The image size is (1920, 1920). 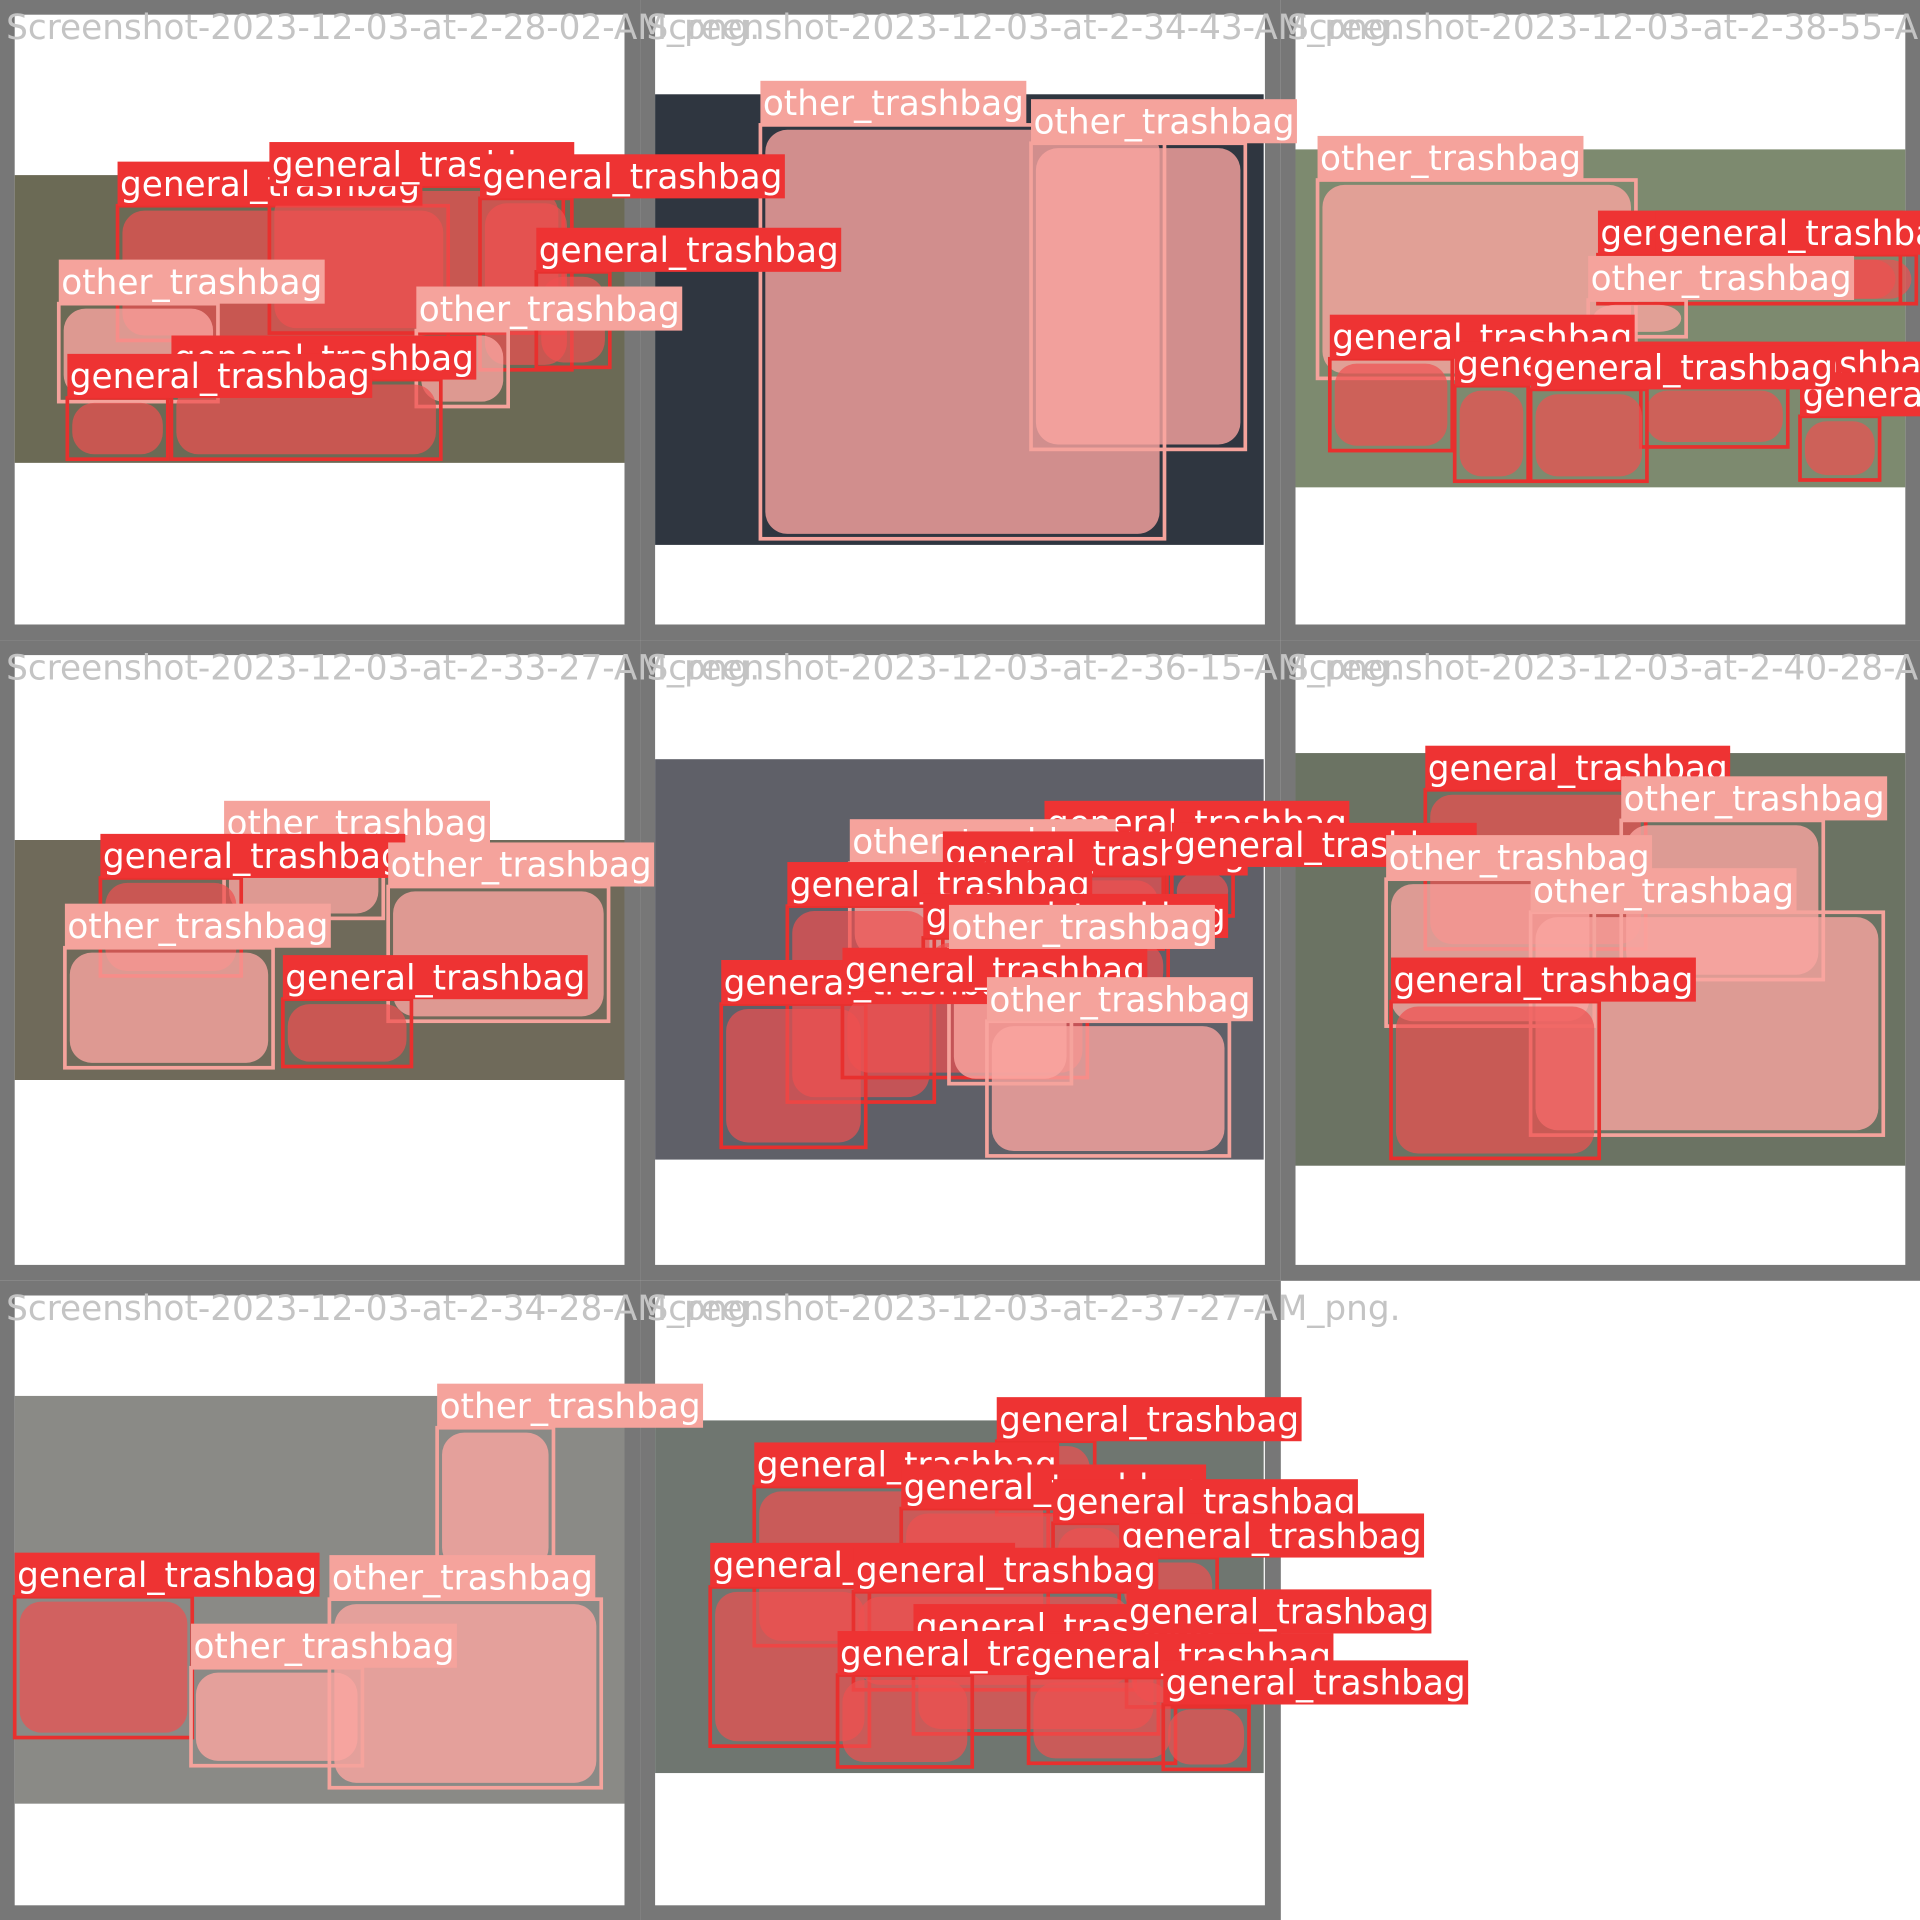 I want to click on image-title: Screenshot-2023-12-03-at-2-28-02-AM_png., so click(x=383, y=28).